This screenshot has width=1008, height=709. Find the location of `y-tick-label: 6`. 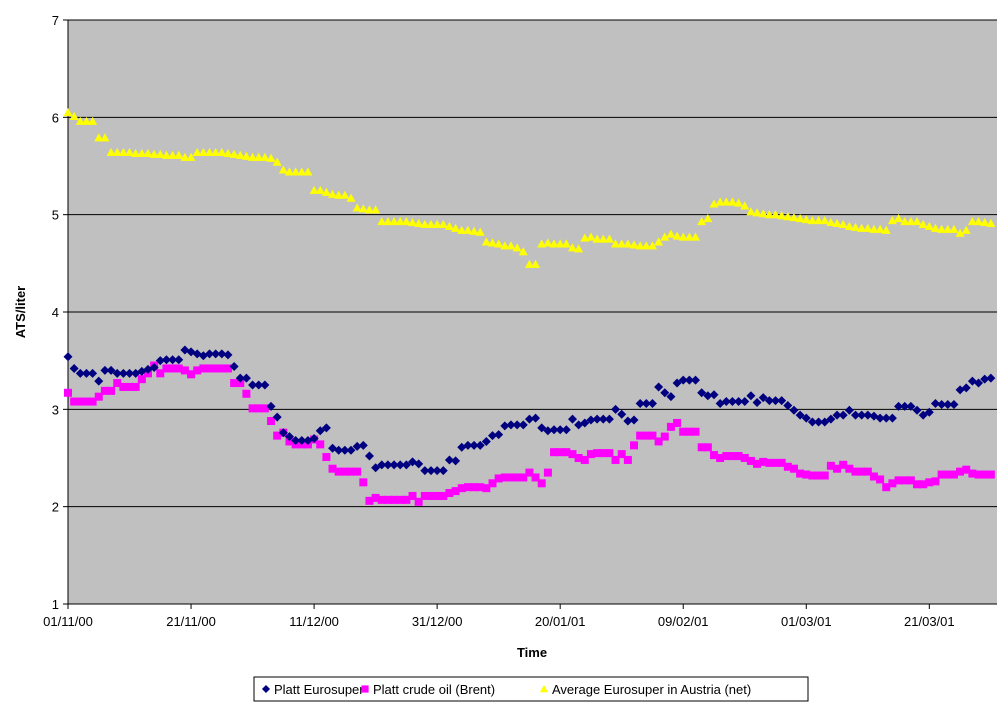

y-tick-label: 6 is located at coordinates (55, 117).